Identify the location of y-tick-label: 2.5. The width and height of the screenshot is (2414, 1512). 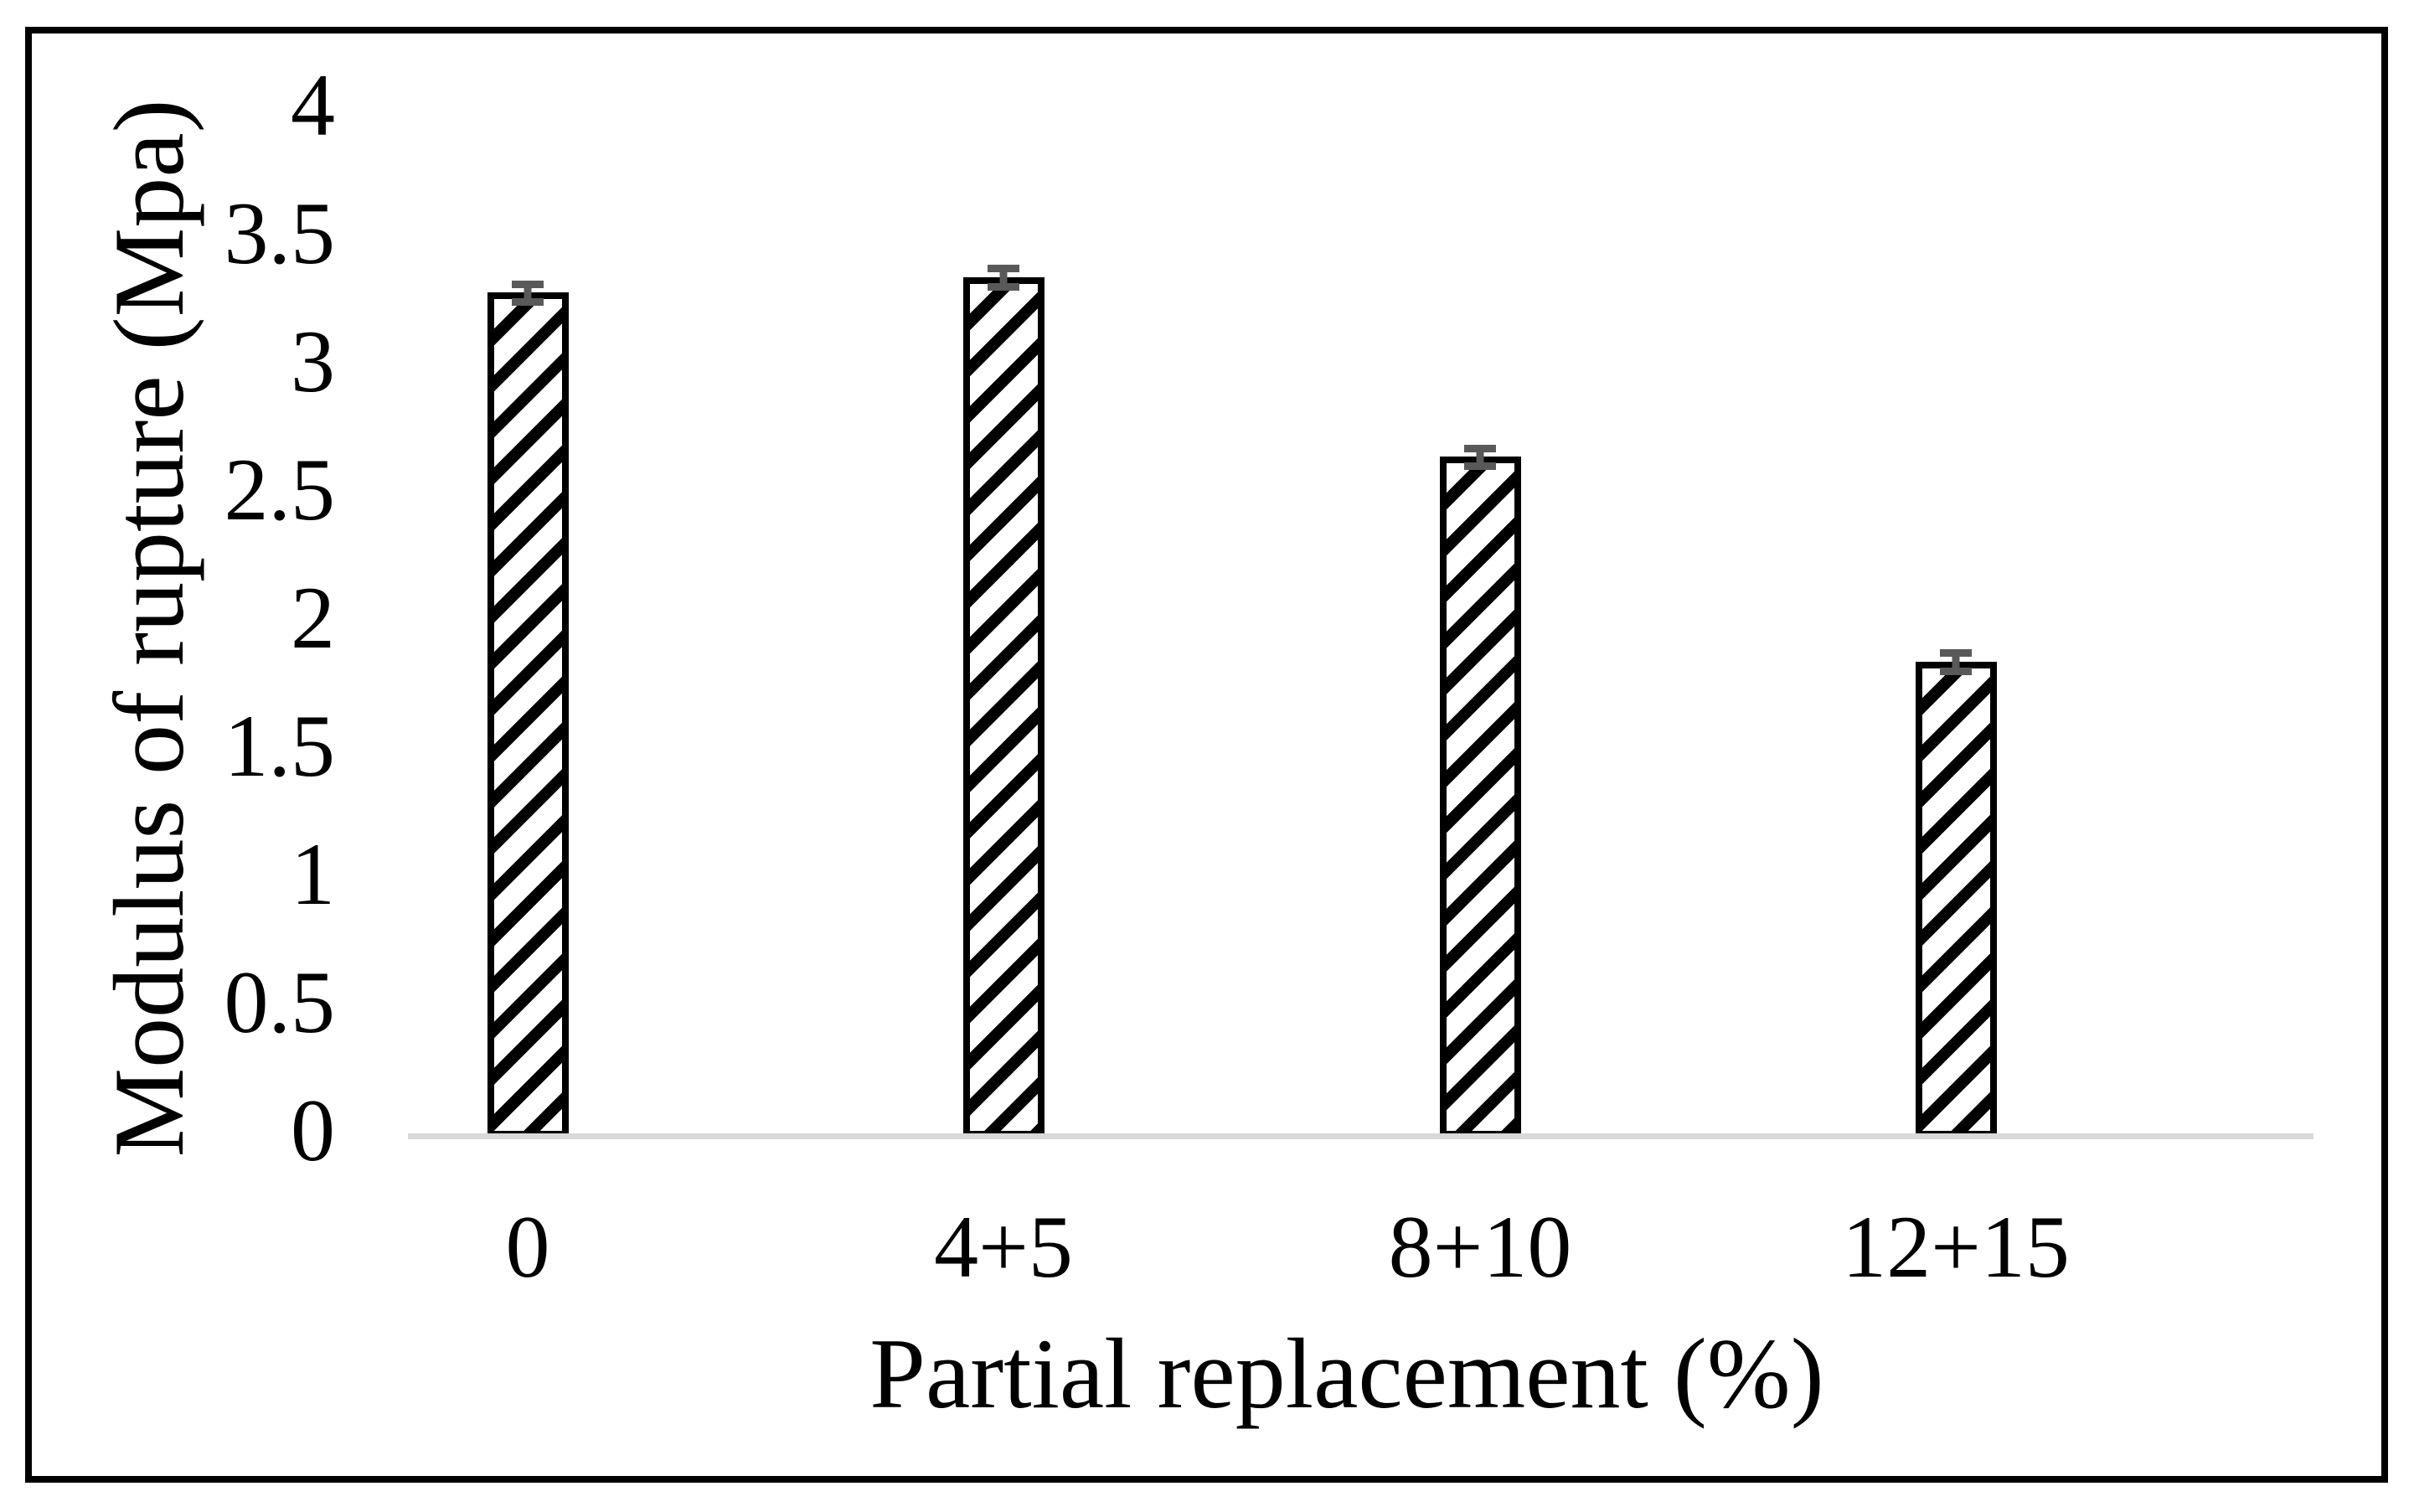
(280, 490).